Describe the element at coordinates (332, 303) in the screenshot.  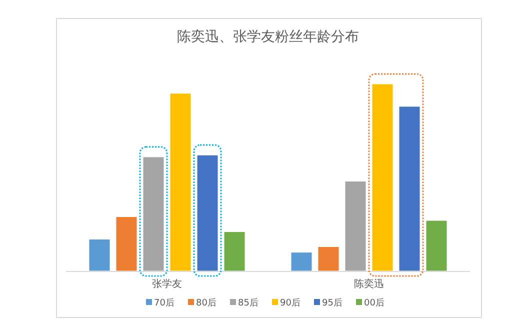
I see `legend-label: 95后` at that location.